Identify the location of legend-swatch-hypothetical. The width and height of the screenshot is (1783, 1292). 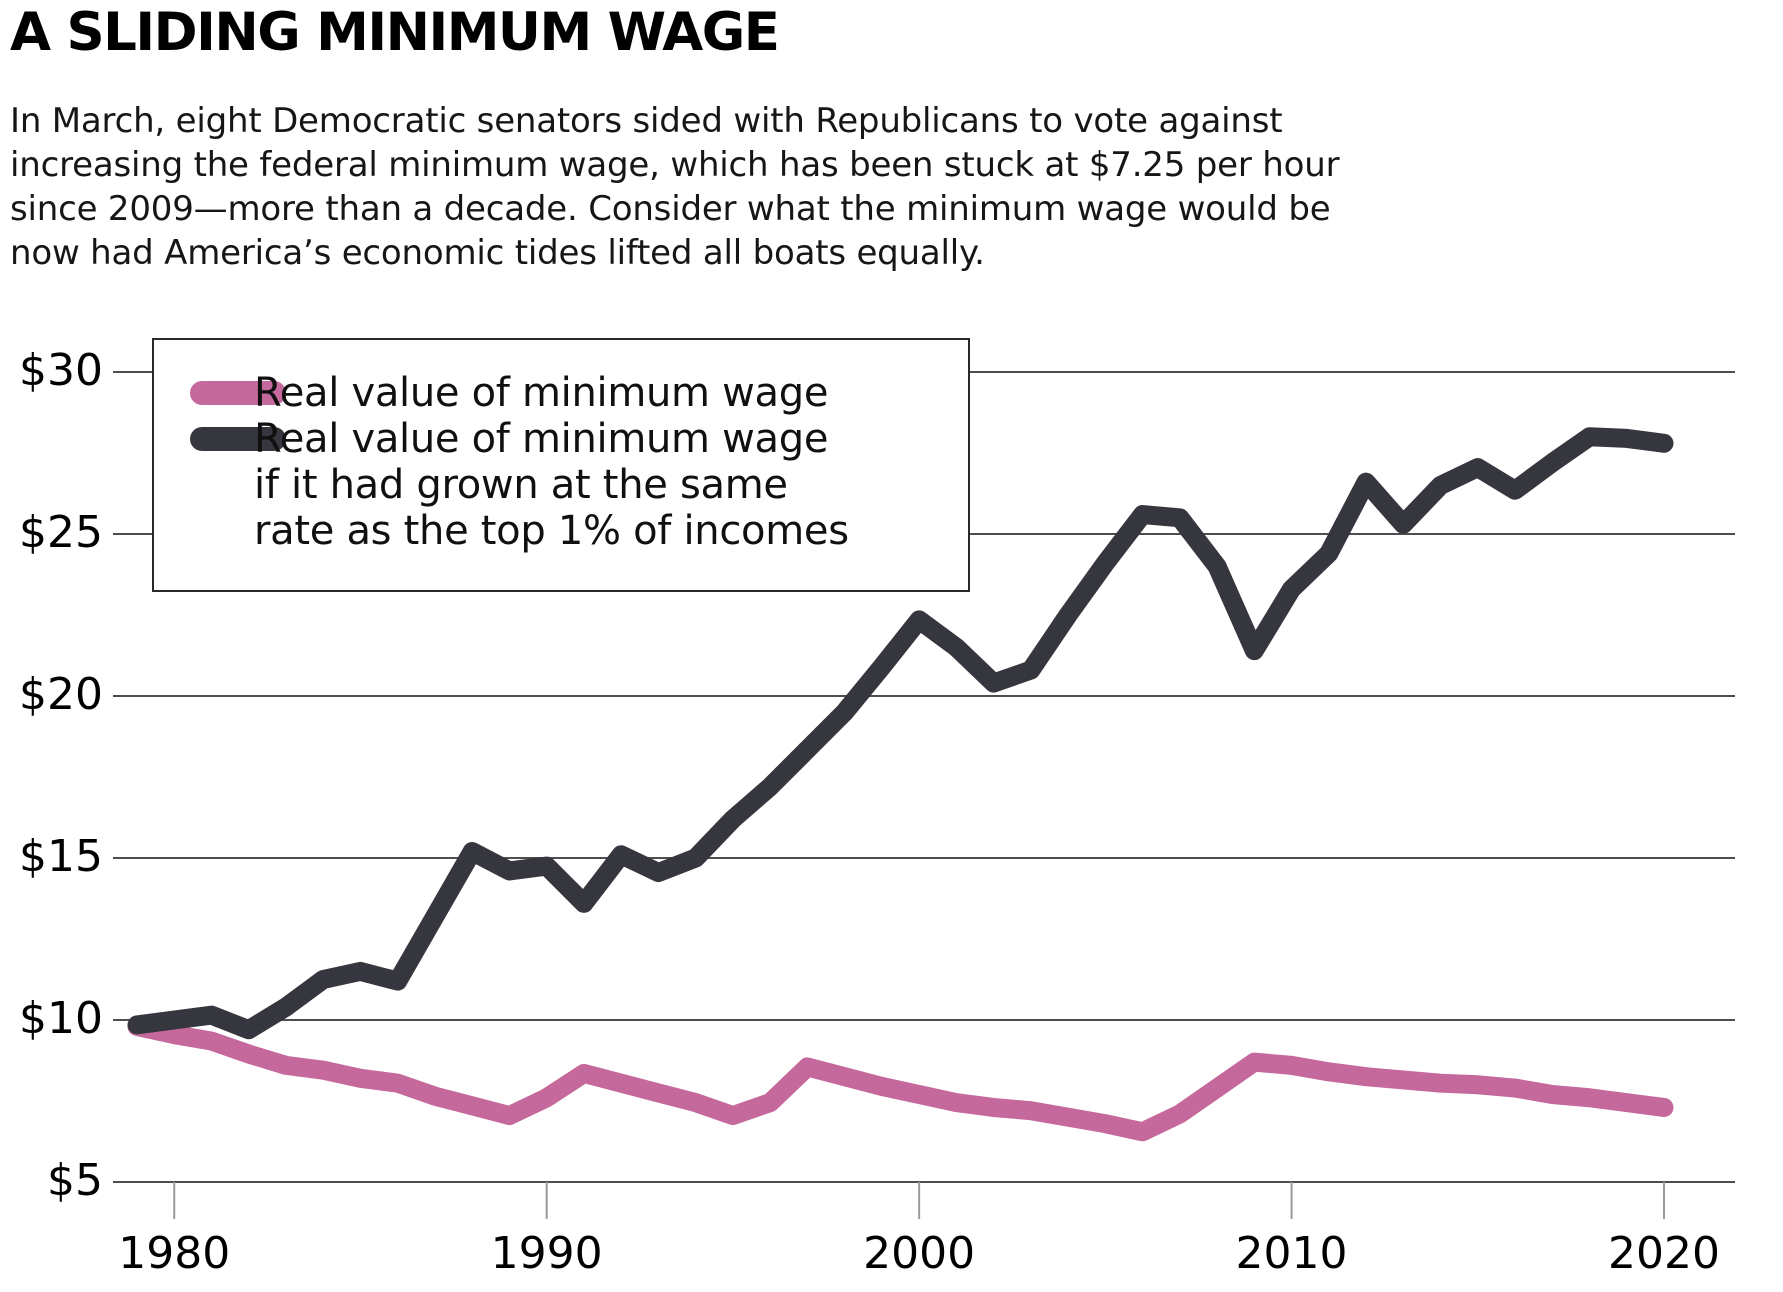
(238, 439).